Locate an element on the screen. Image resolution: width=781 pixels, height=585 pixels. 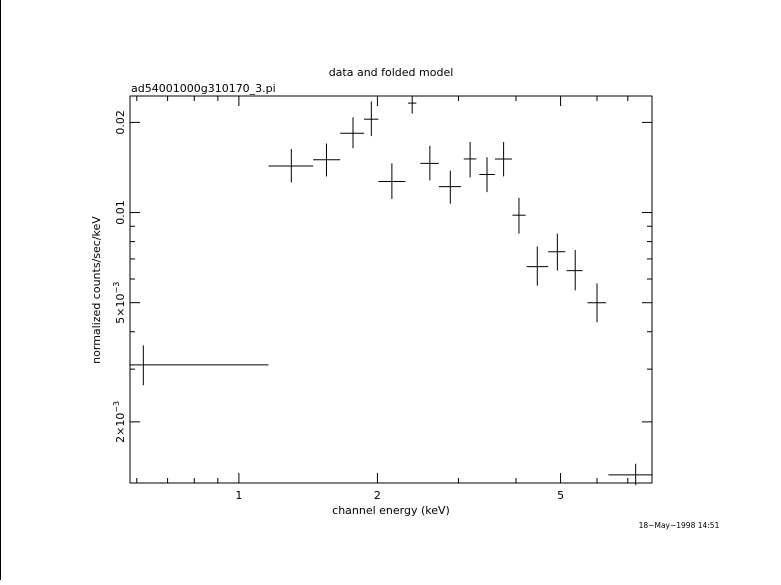
y-tick-label: 0.02 is located at coordinates (120, 122).